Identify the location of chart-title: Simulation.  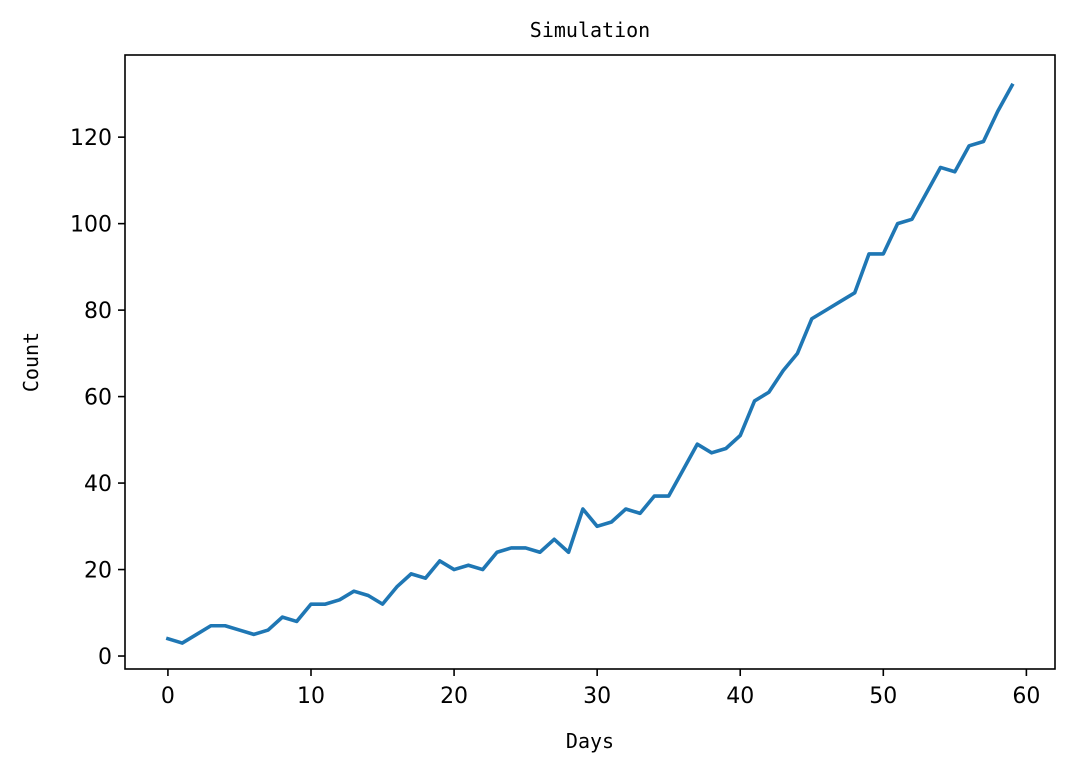
(590, 30).